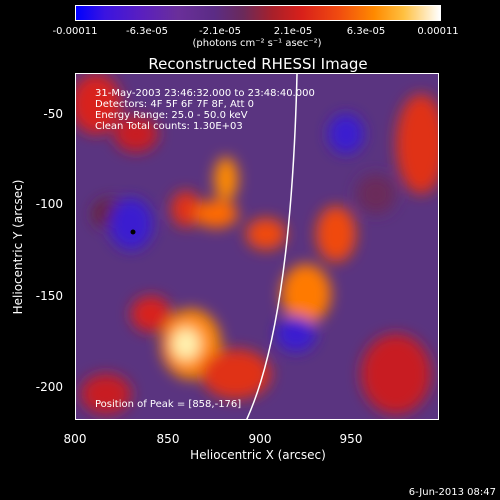 This screenshot has width=500, height=500. Describe the element at coordinates (258, 64) in the screenshot. I see `image-title: Reconstructed RHESSI Image` at that location.